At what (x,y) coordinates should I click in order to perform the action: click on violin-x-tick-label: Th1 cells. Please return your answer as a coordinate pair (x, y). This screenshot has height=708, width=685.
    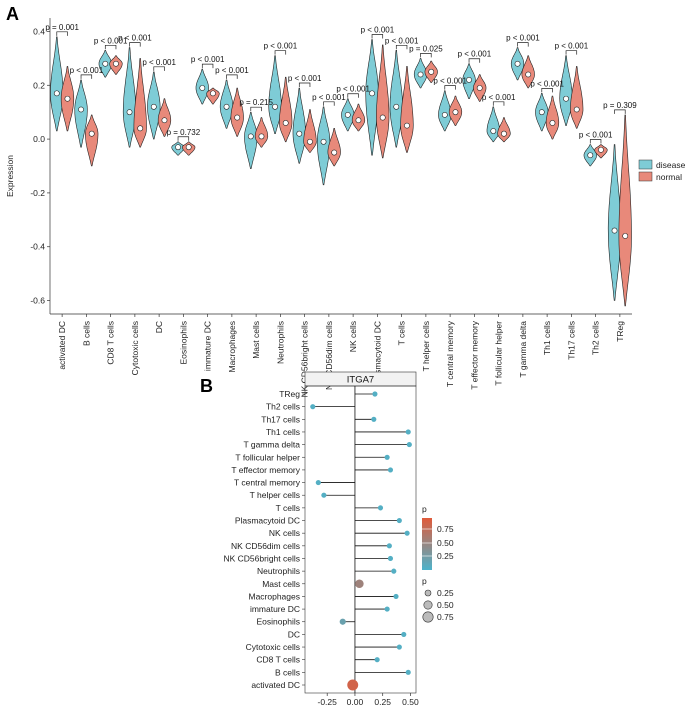
    Looking at the image, I should click on (547, 338).